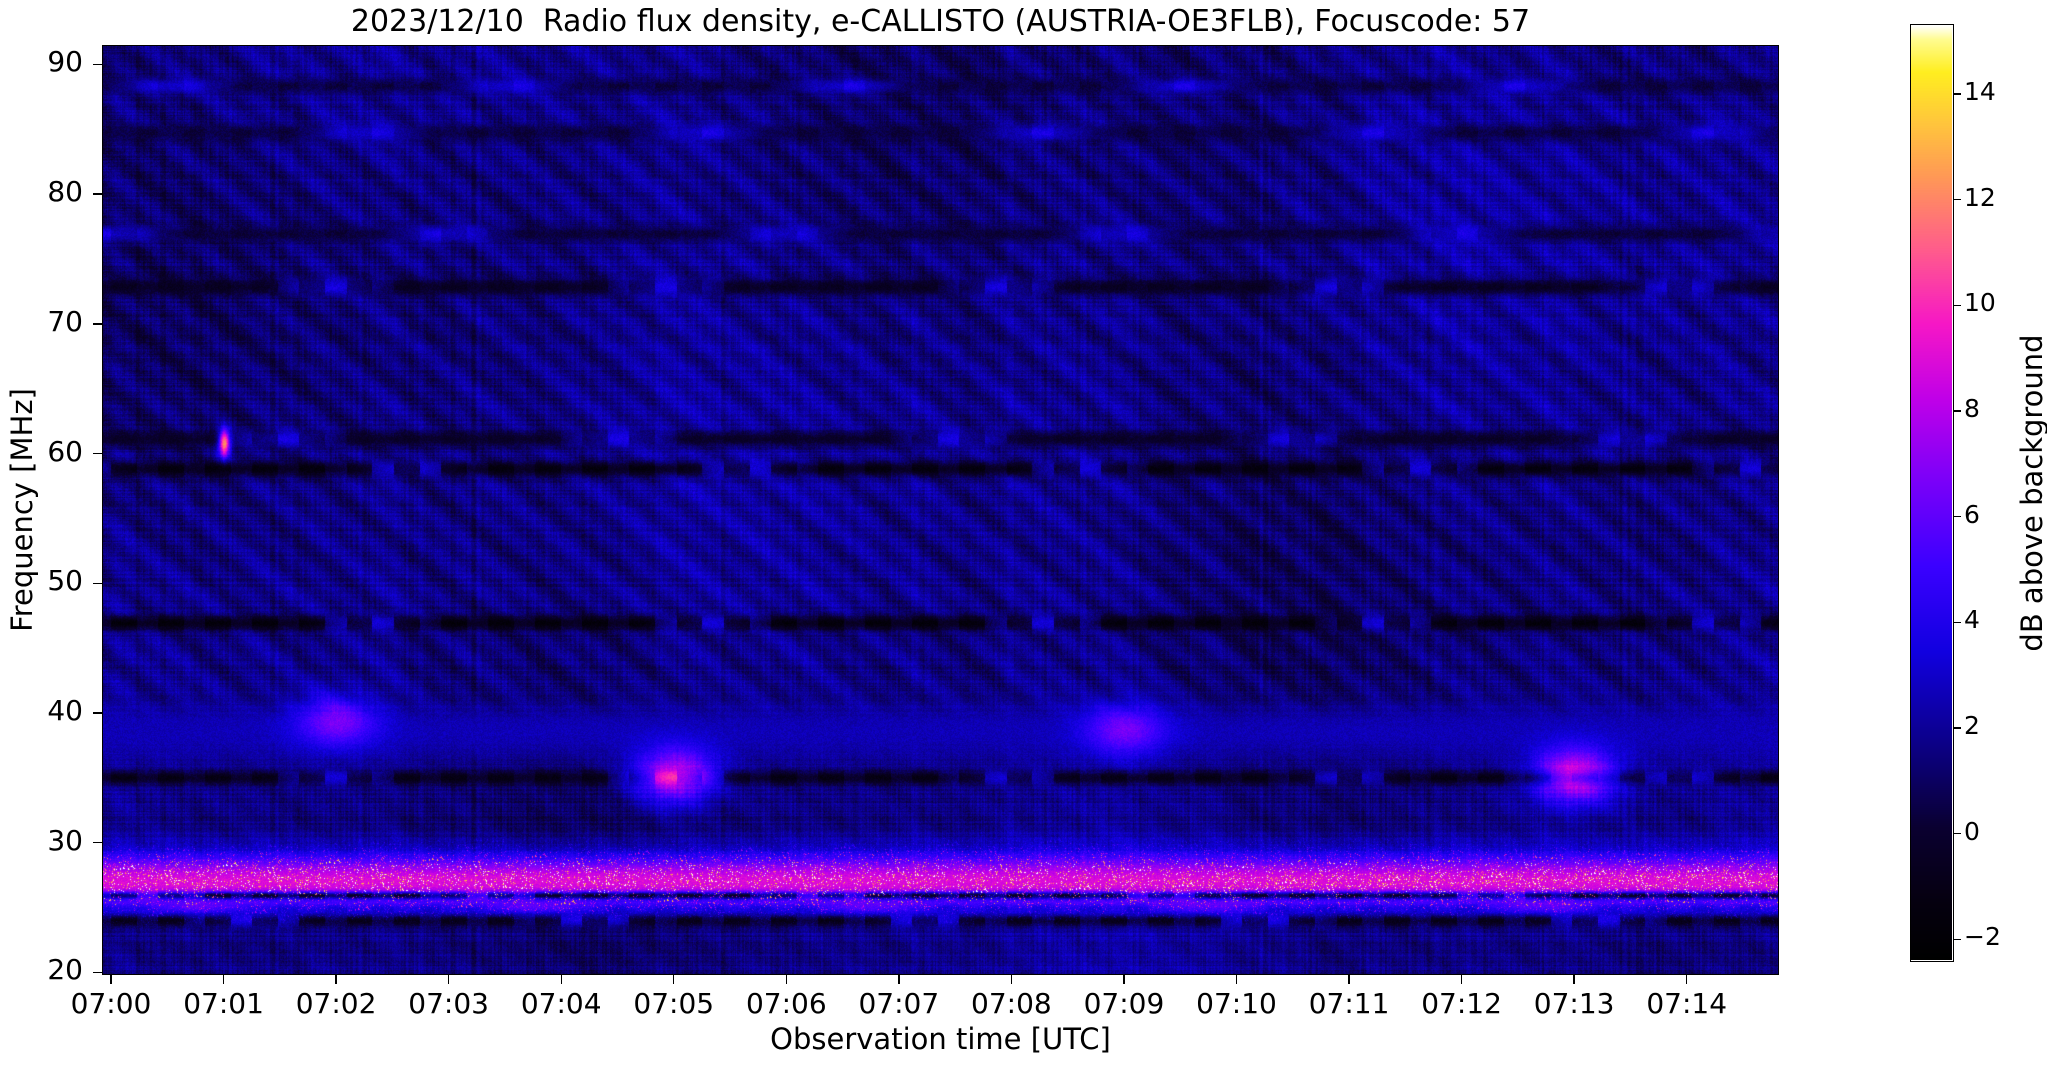  I want to click on colorbar-tick-label: 6, so click(1972, 514).